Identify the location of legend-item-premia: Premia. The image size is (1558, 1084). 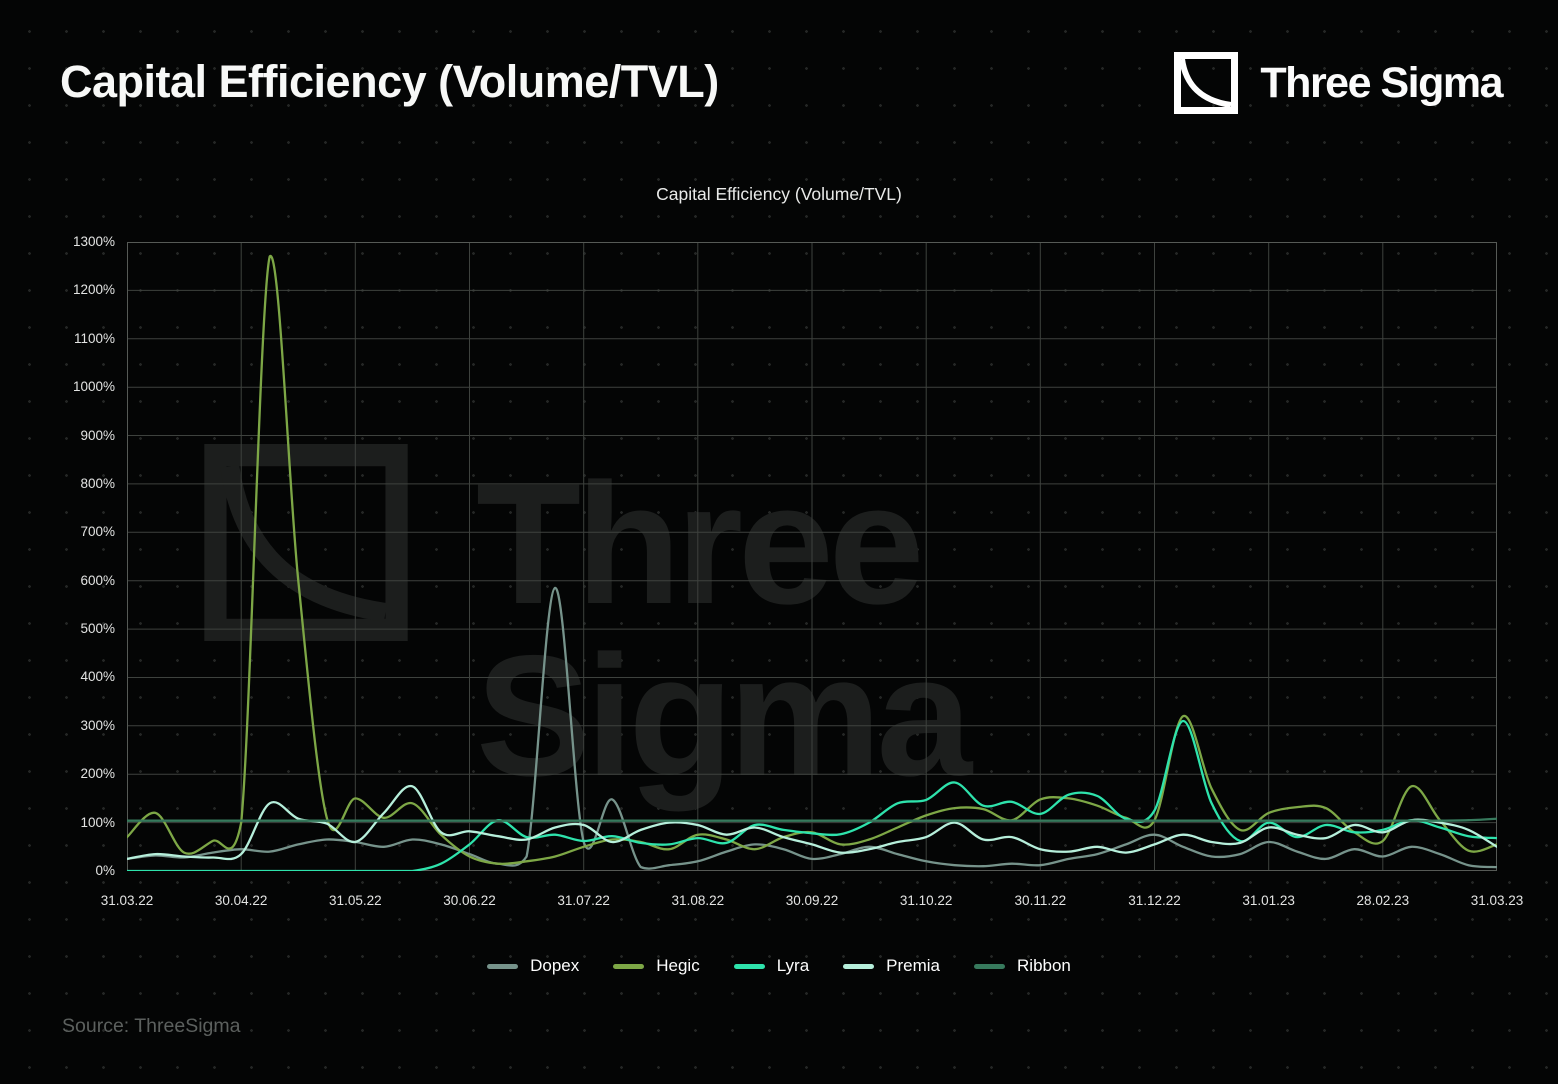
(891, 966).